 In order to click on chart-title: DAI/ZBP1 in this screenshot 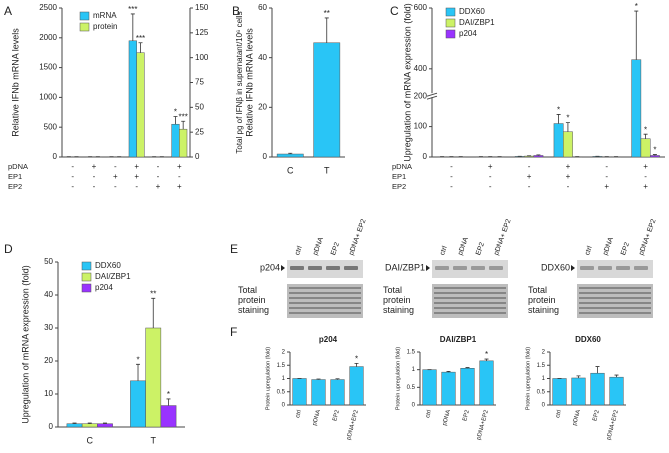, I will do `click(458, 339)`.